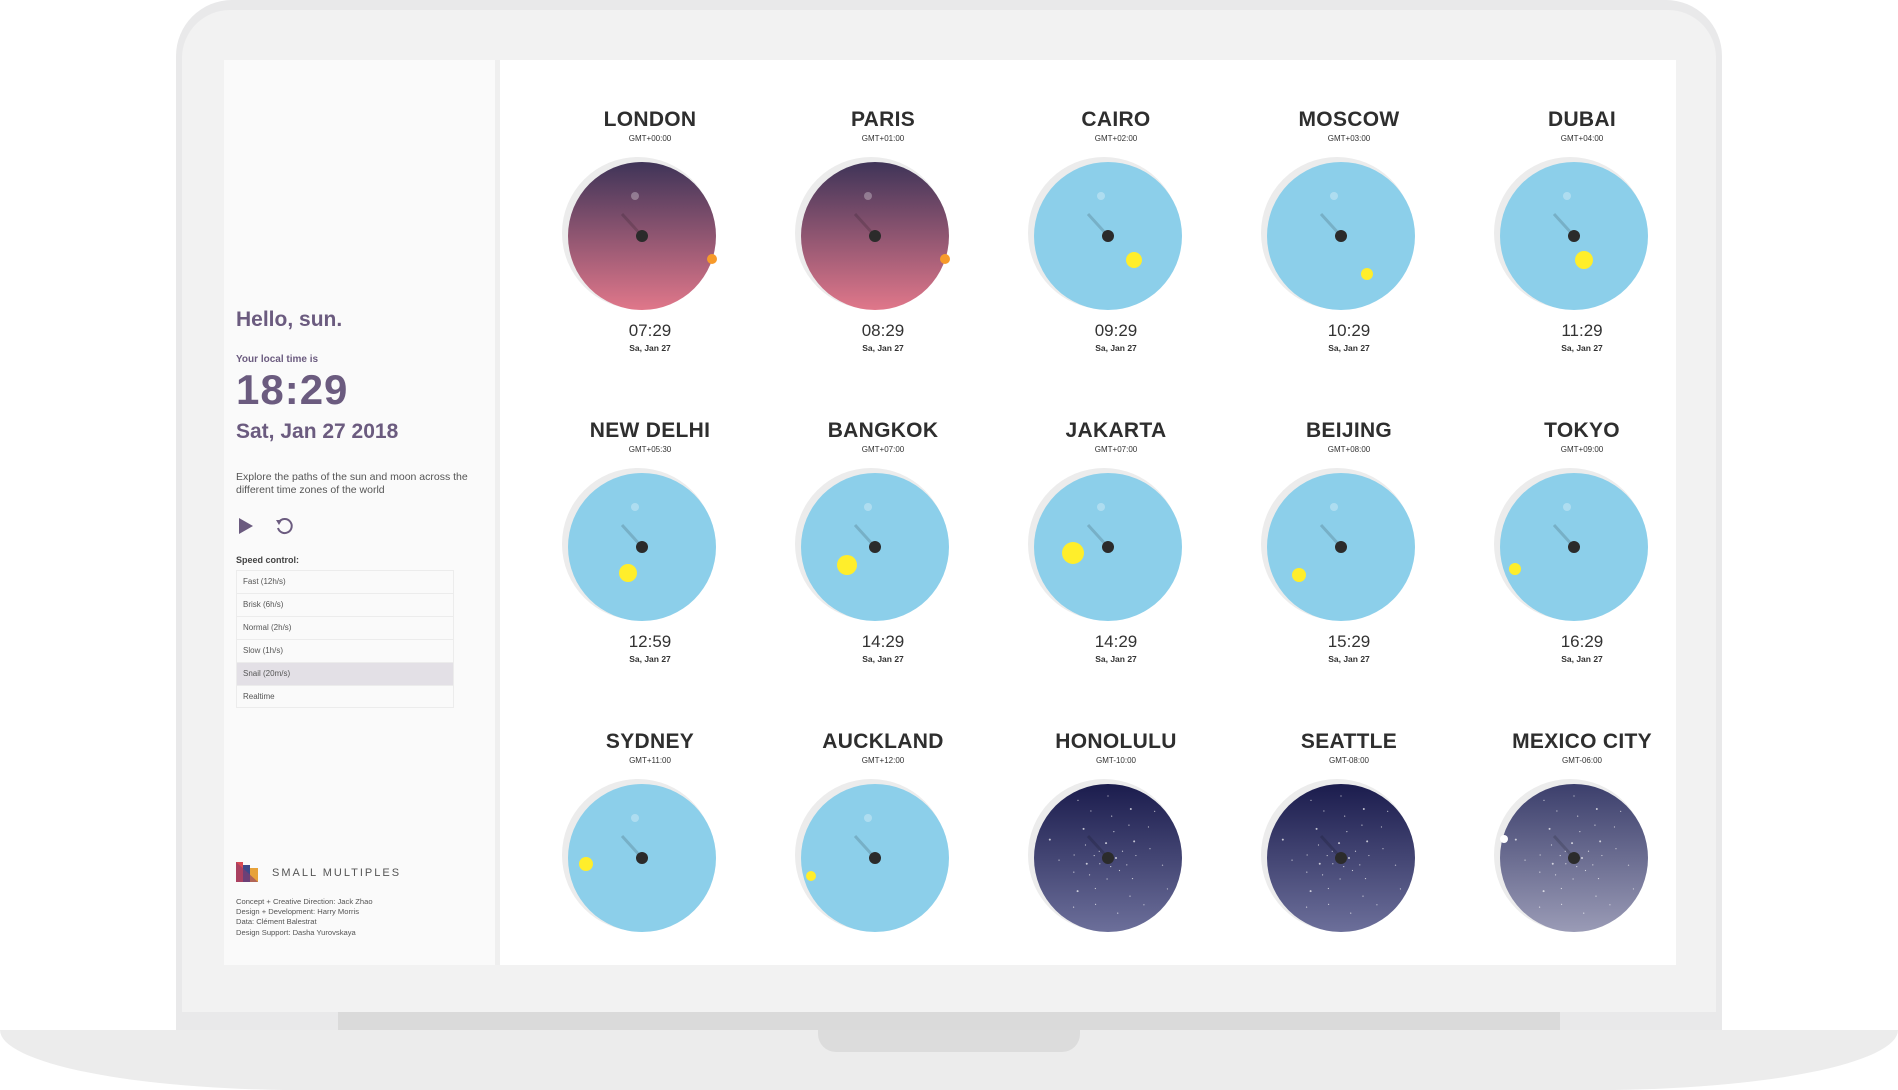 The image size is (1898, 1090). I want to click on speed-option-brisk: Brisk (6h/s), so click(345, 604).